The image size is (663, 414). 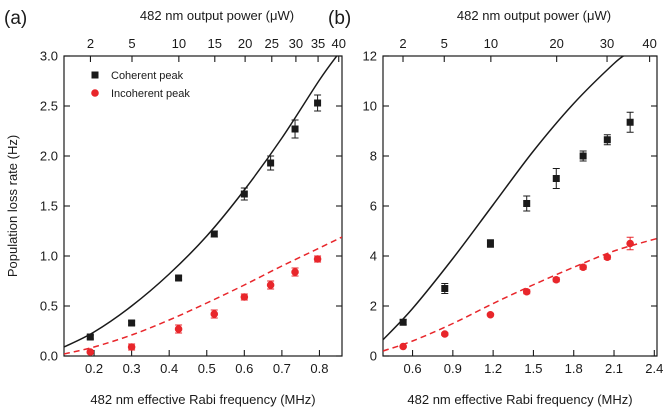 I want to click on panel-label: (a), so click(x=15, y=18).